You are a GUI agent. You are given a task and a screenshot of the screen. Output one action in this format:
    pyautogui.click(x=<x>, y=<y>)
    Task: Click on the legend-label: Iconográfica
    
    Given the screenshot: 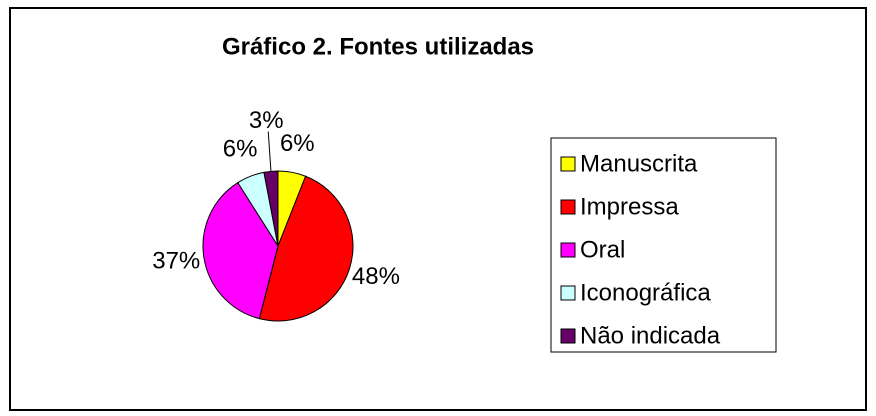 What is the action you would take?
    pyautogui.click(x=645, y=292)
    